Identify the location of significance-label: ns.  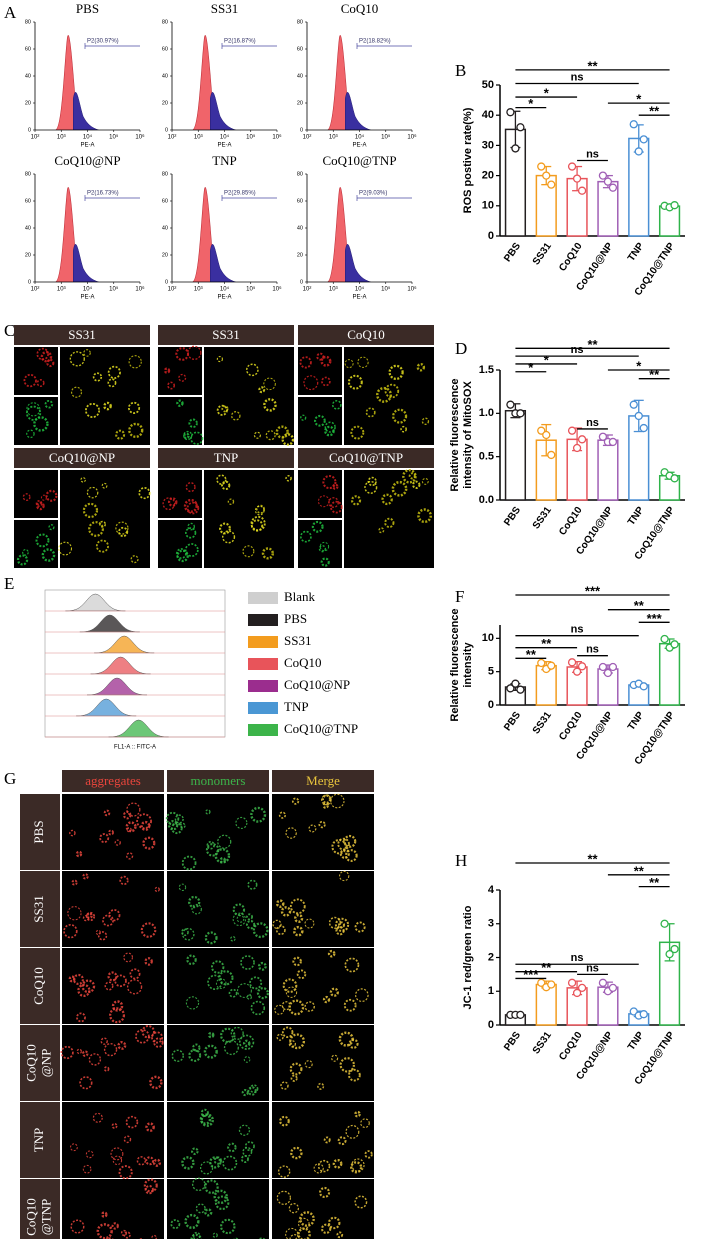
(592, 423).